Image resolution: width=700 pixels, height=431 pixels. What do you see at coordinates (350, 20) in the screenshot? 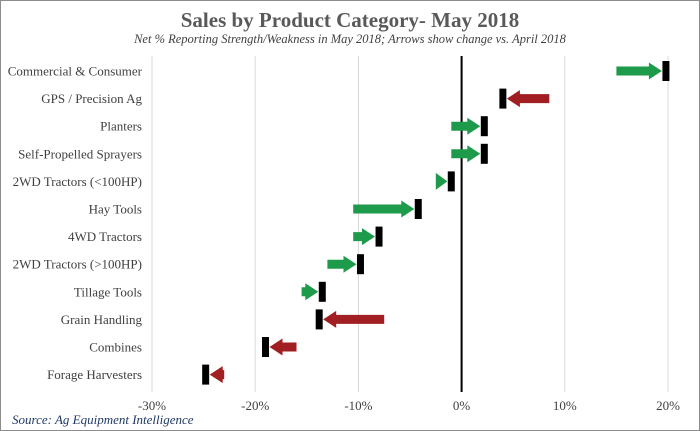
I see `chart-title: Sales by Product Category- May 2018` at bounding box center [350, 20].